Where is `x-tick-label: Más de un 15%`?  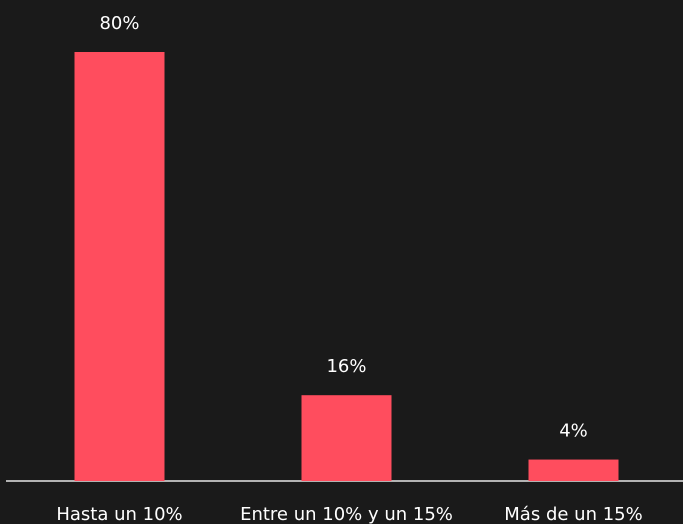 x-tick-label: Más de un 15% is located at coordinates (573, 514).